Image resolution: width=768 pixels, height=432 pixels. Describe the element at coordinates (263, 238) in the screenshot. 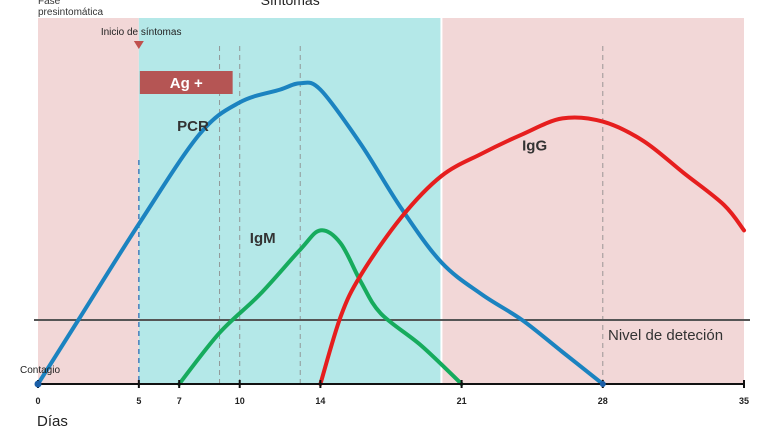

I see `series-label-igm: IgM` at that location.